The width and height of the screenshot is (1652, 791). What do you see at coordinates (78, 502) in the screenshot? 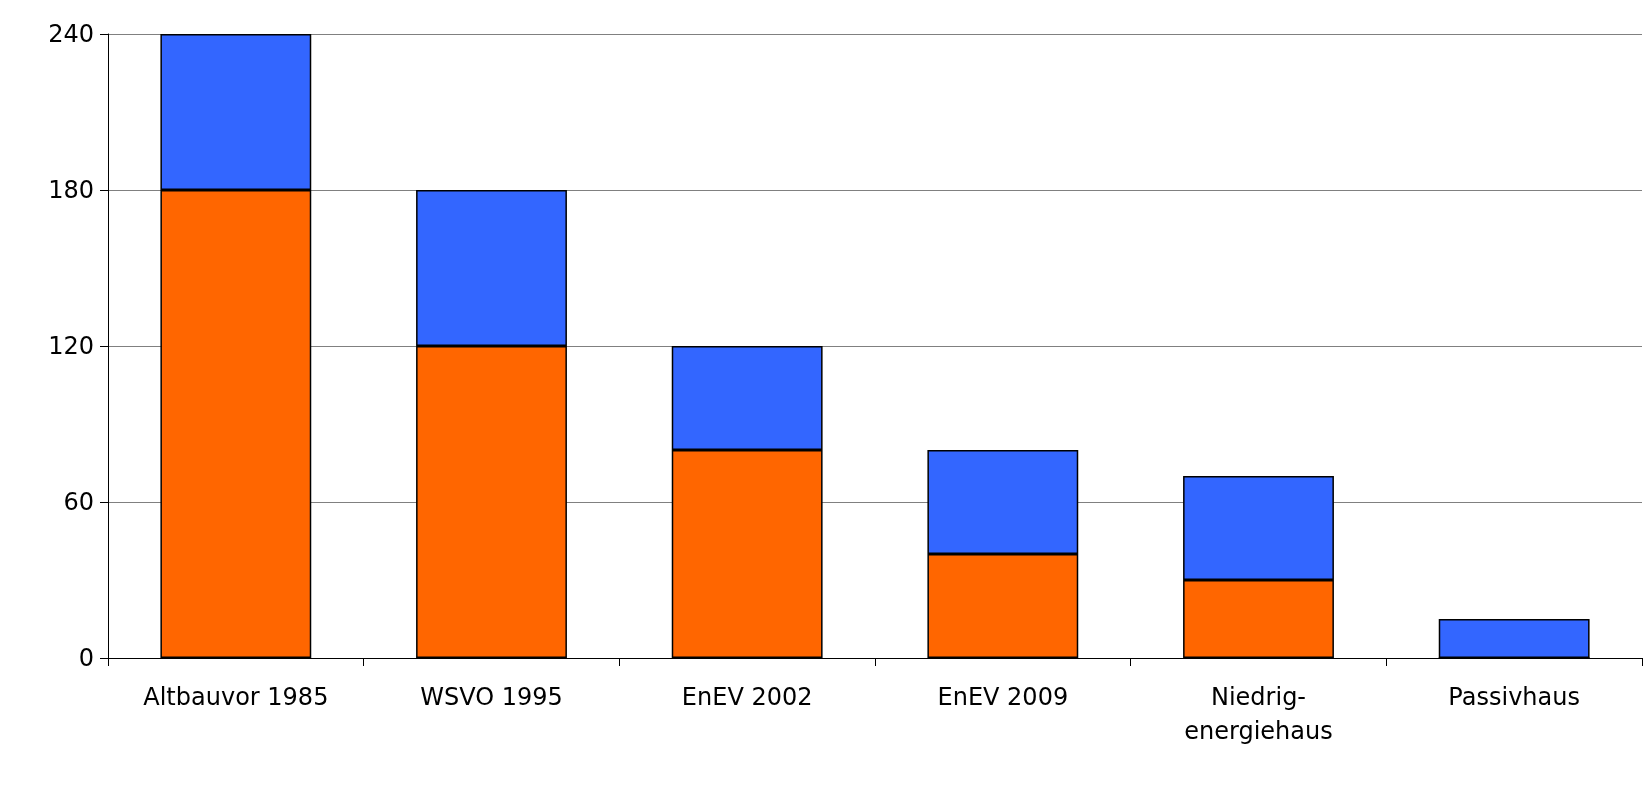
I see `y-tick-label: 60` at bounding box center [78, 502].